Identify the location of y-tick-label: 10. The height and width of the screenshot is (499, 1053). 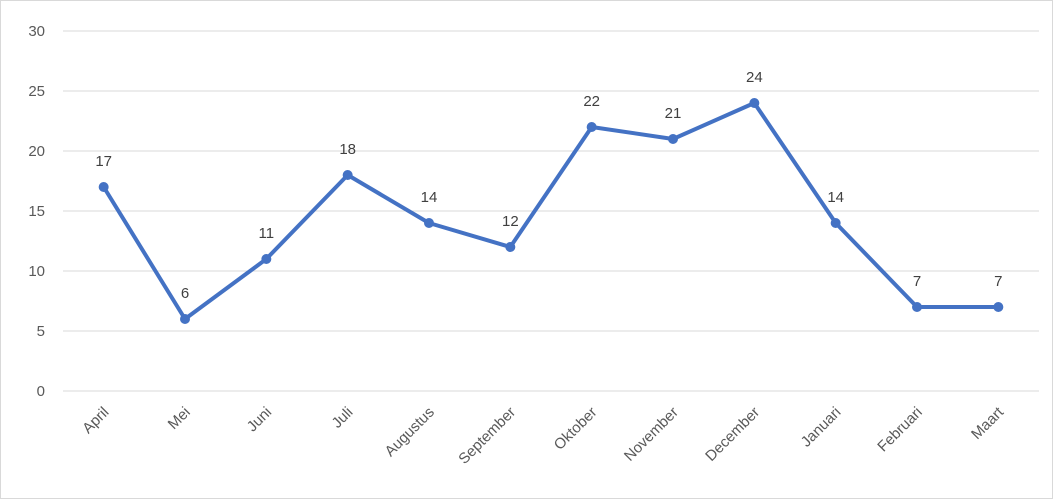
(36, 271).